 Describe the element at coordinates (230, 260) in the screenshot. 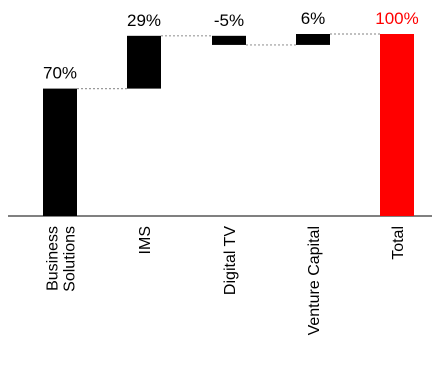

I see `category-label: Digital TV` at that location.